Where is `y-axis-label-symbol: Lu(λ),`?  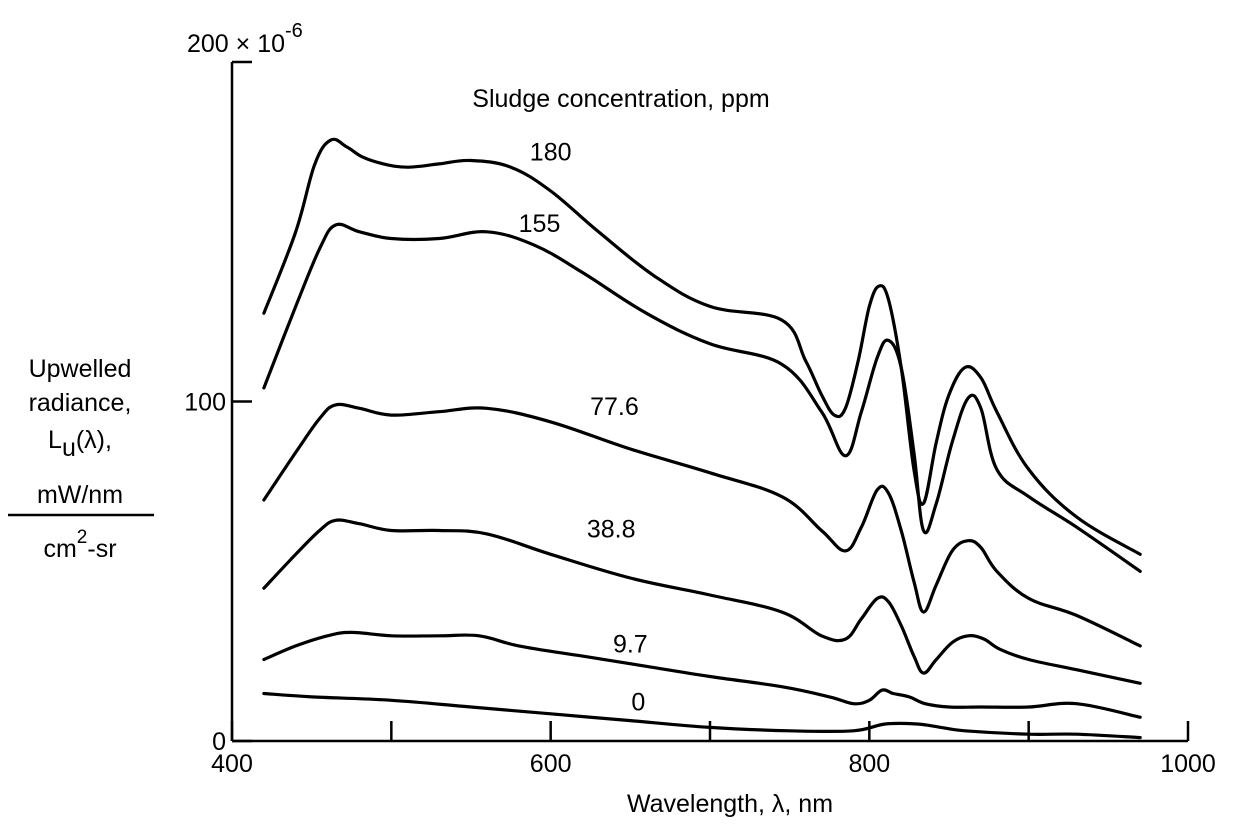
y-axis-label-symbol: Lu(λ), is located at coordinates (80, 444).